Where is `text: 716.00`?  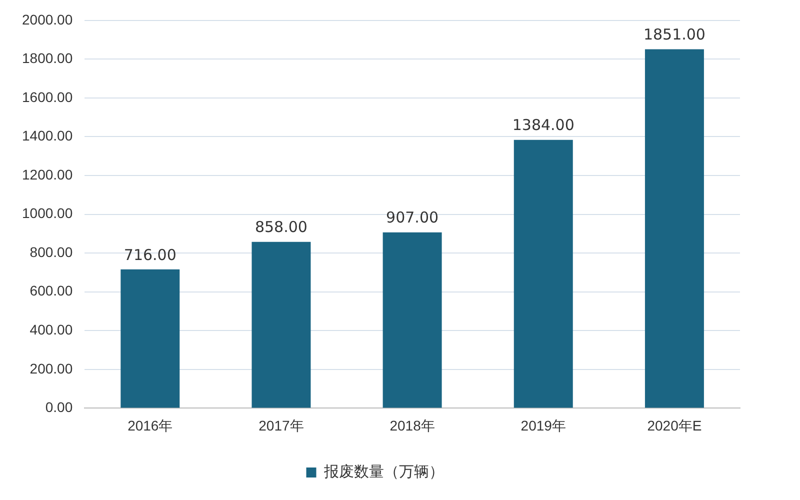
text: 716.00 is located at coordinates (150, 255).